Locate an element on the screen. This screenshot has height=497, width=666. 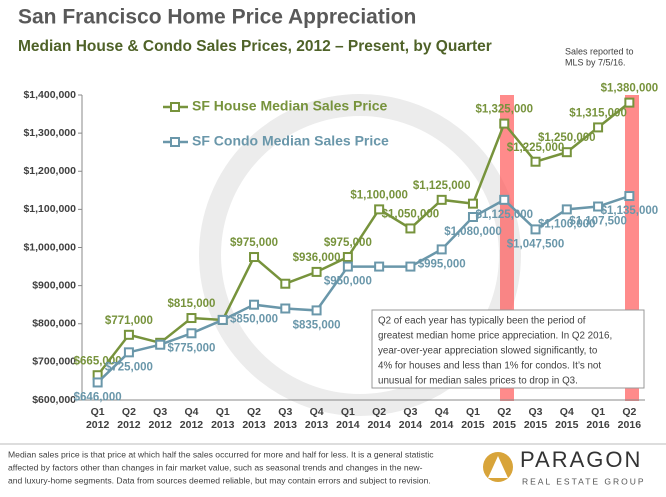
annotation-box is located at coordinates (508, 349).